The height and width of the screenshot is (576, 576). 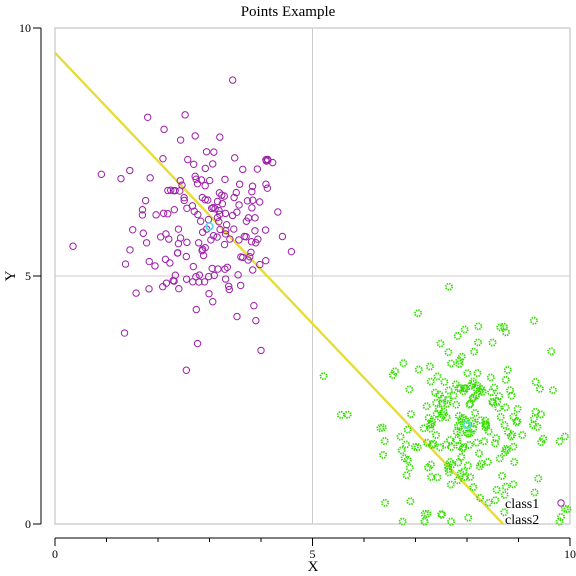 What do you see at coordinates (209, 226) in the screenshot?
I see `class1-centroid` at bounding box center [209, 226].